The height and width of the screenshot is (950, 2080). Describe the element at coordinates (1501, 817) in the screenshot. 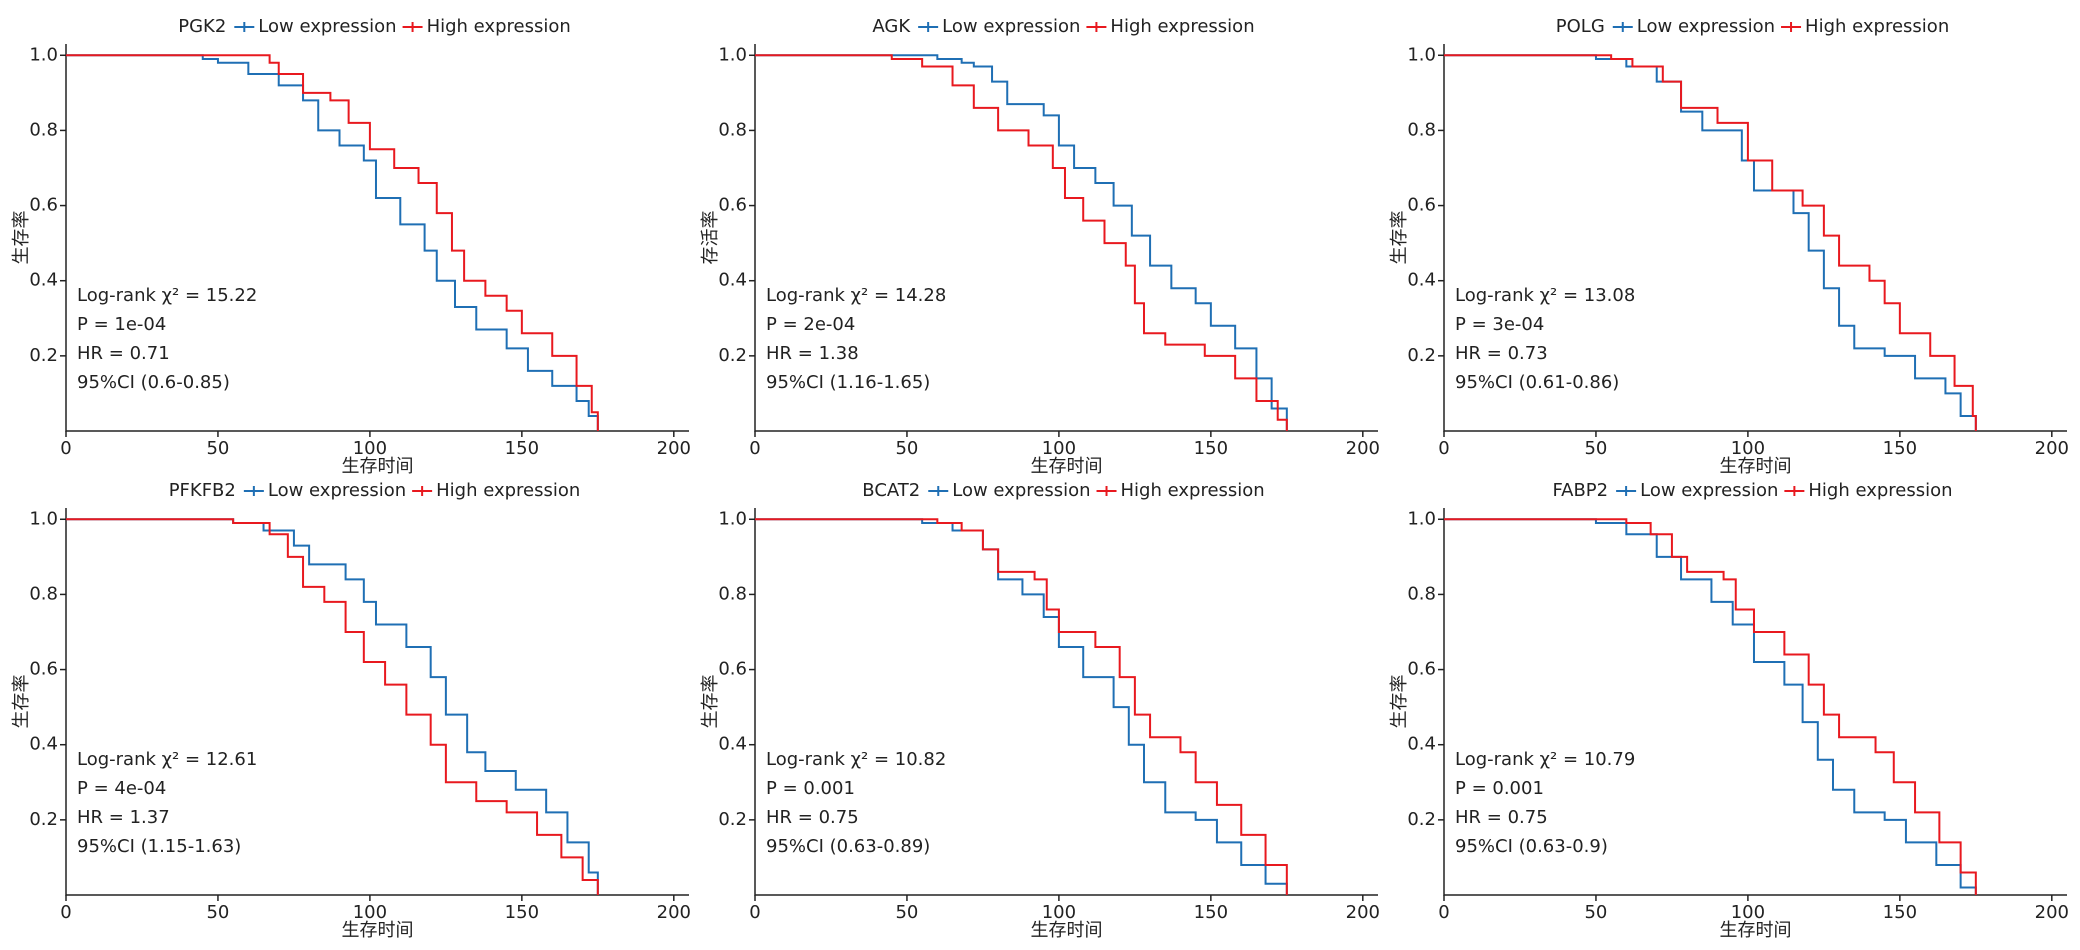

I see `stat-annotation: HR = 0.75` at that location.